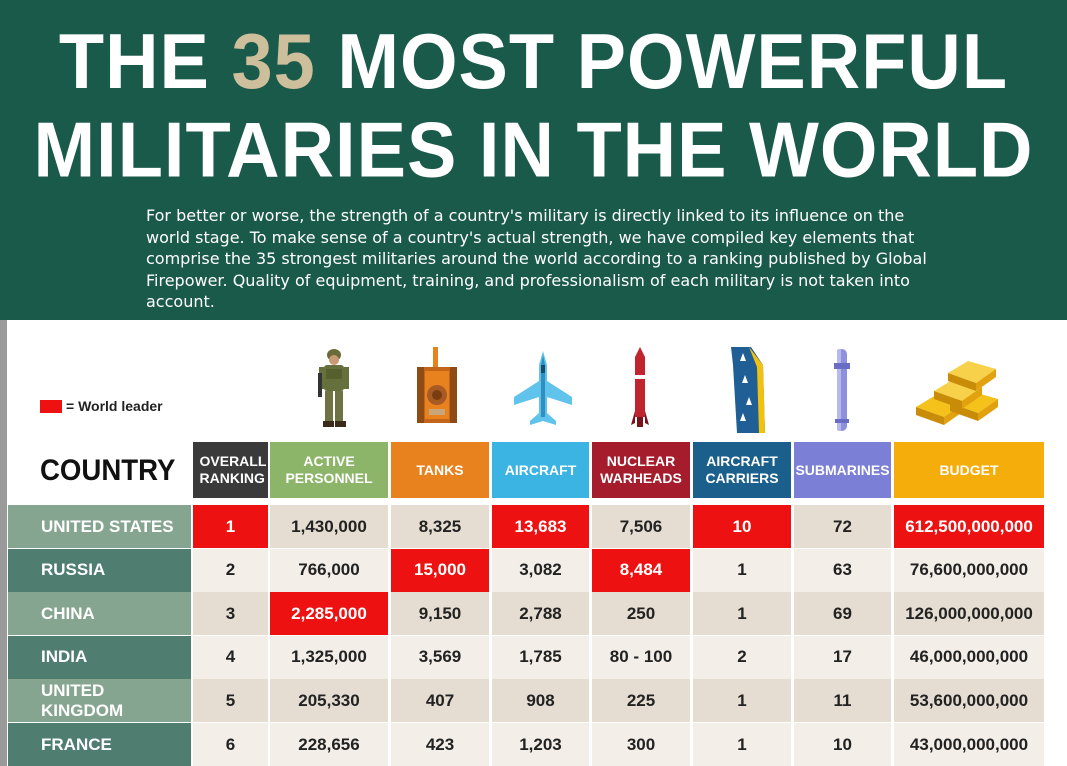  I want to click on cell-rank: 4, so click(230, 657).